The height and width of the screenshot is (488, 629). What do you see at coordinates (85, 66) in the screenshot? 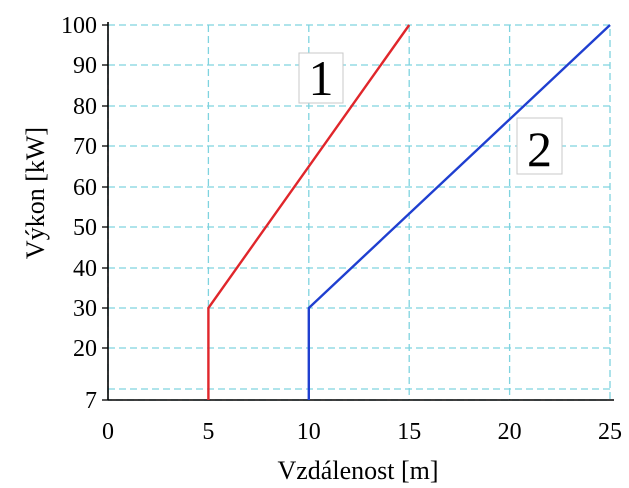
I see `y-tick-label: 90` at bounding box center [85, 66].